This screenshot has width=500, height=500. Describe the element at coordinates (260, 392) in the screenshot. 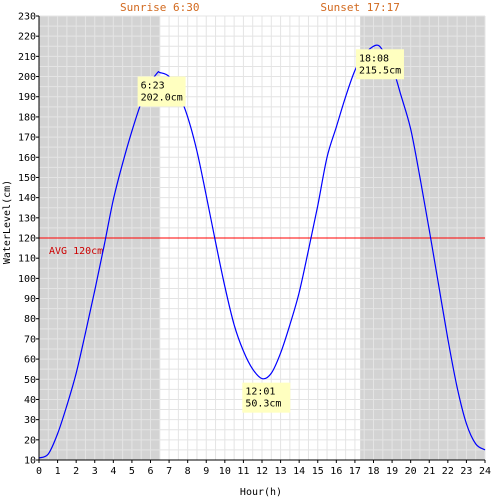

I see `extremum-time-label: 12:01` at that location.